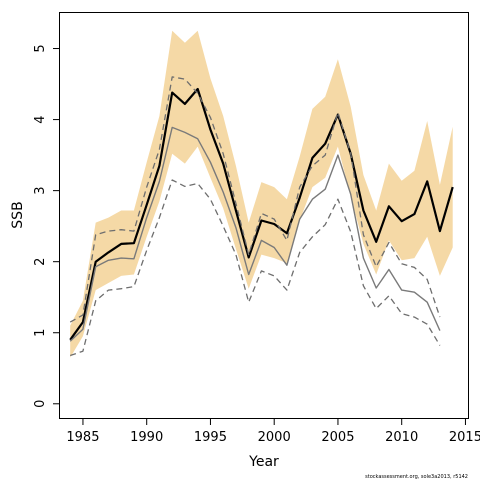 This screenshot has width=480, height=480. What do you see at coordinates (18, 214) in the screenshot?
I see `y-axis-label: SSB` at bounding box center [18, 214].